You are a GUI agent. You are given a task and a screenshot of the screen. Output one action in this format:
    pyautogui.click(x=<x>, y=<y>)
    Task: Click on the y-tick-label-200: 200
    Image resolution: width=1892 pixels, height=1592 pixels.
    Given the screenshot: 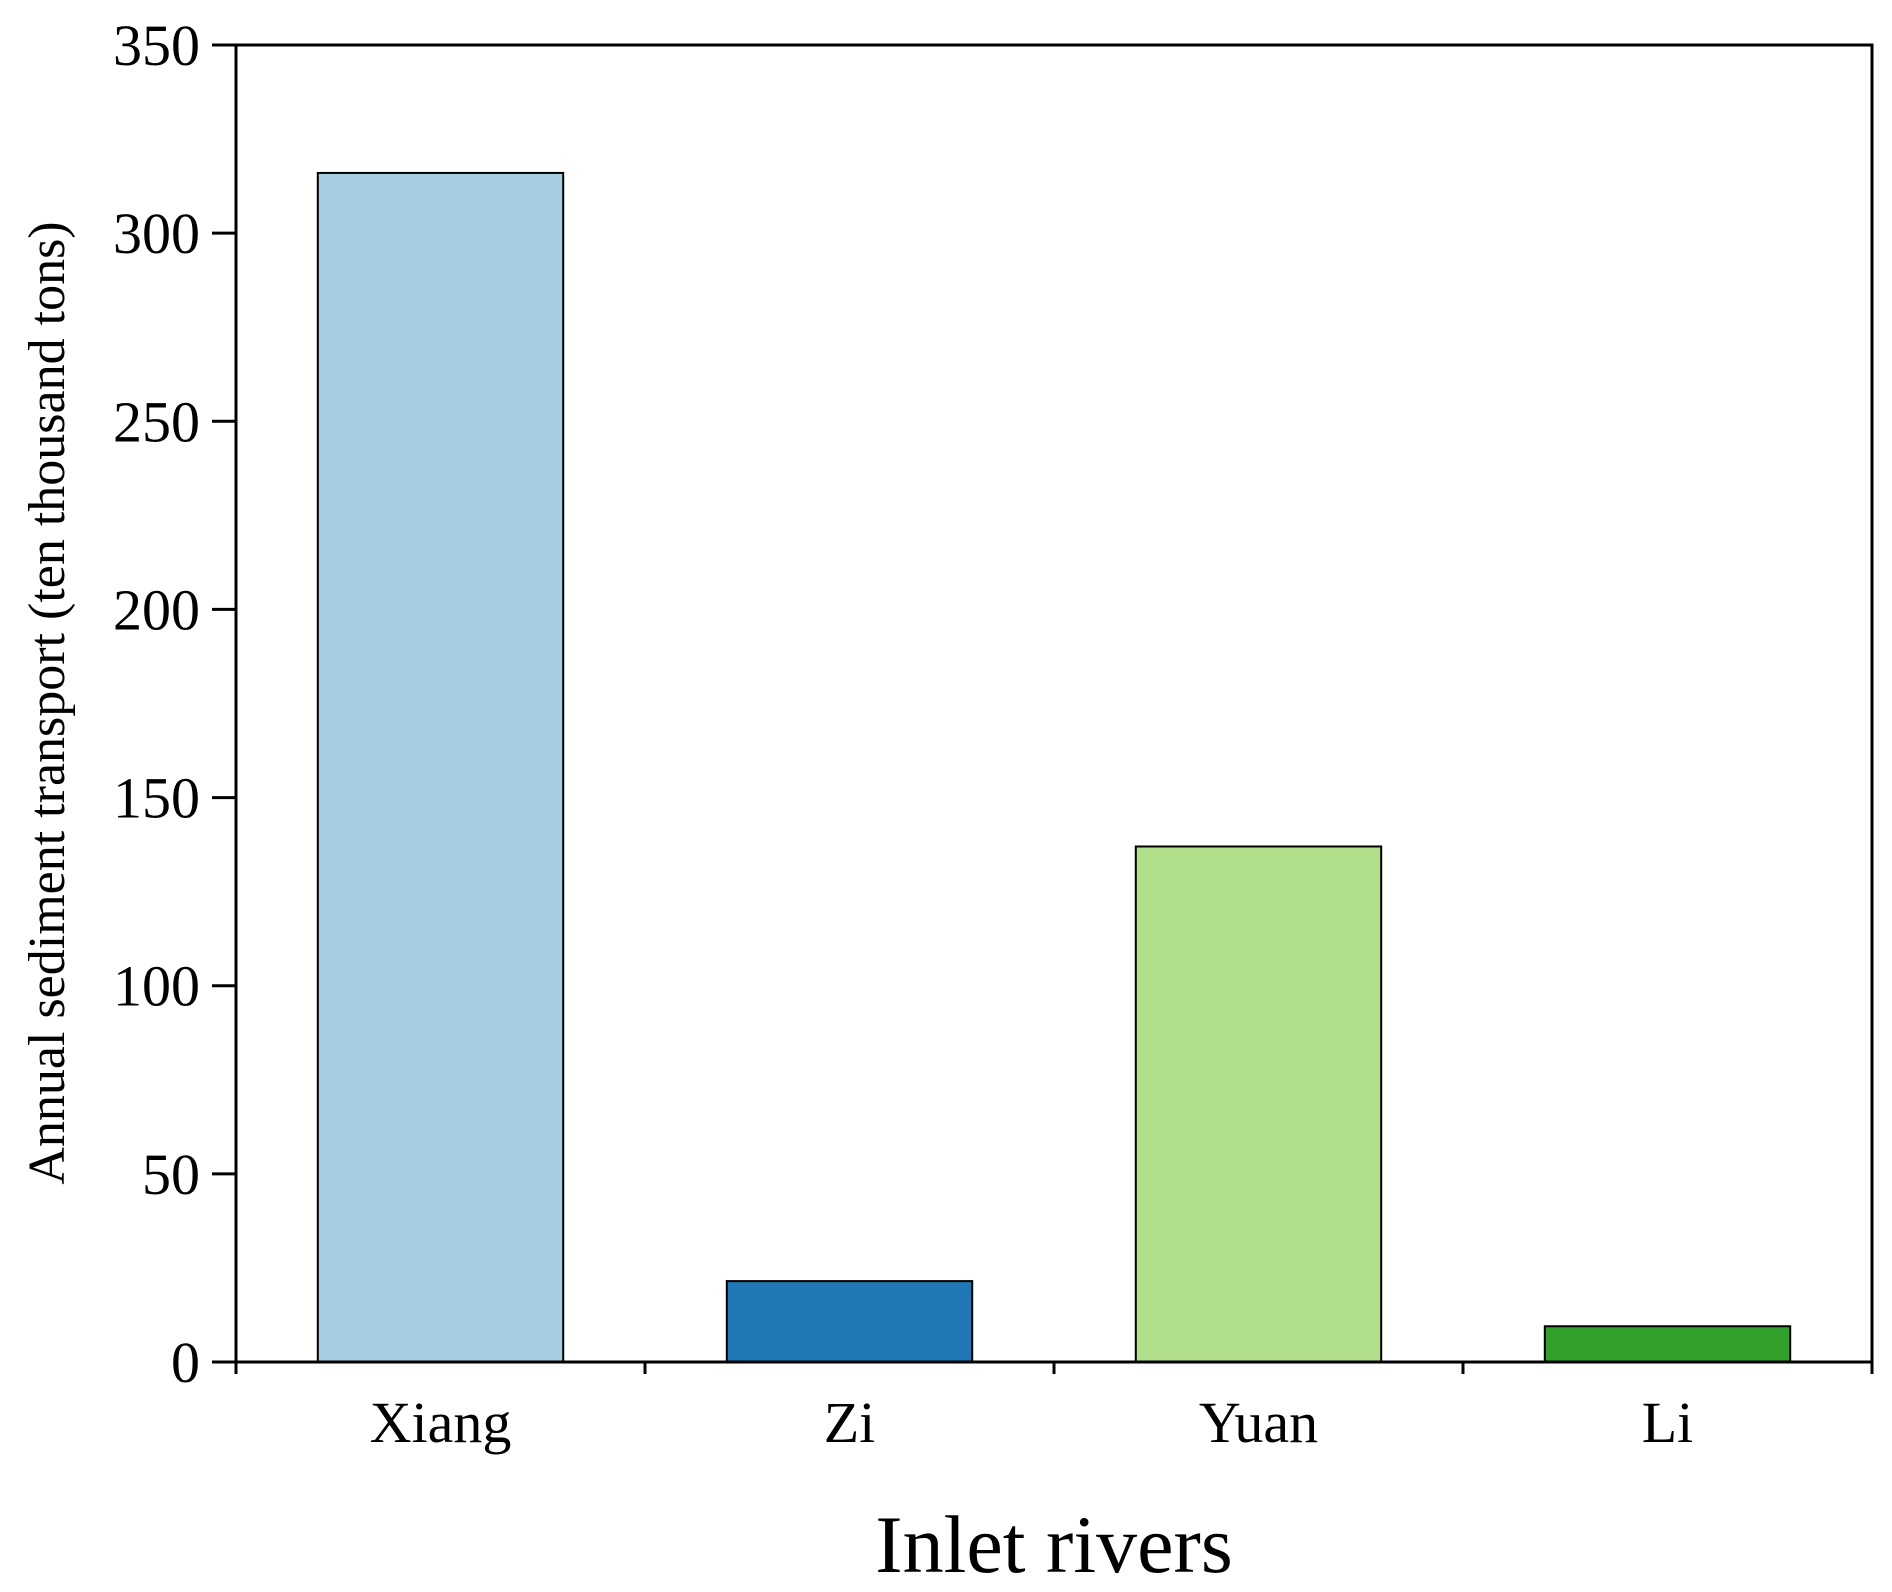 What is the action you would take?
    pyautogui.click(x=156, y=609)
    